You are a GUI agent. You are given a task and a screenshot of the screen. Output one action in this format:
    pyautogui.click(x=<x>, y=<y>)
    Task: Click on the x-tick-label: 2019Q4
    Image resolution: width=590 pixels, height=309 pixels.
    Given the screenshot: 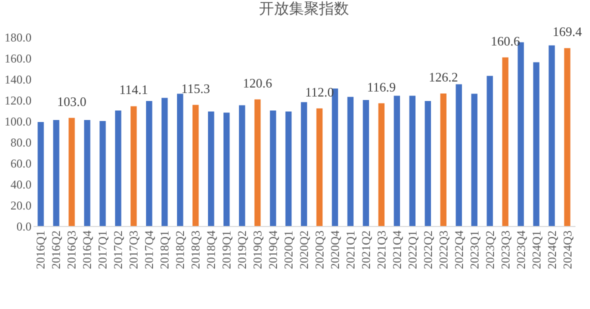 What is the action you would take?
    pyautogui.click(x=273, y=250)
    